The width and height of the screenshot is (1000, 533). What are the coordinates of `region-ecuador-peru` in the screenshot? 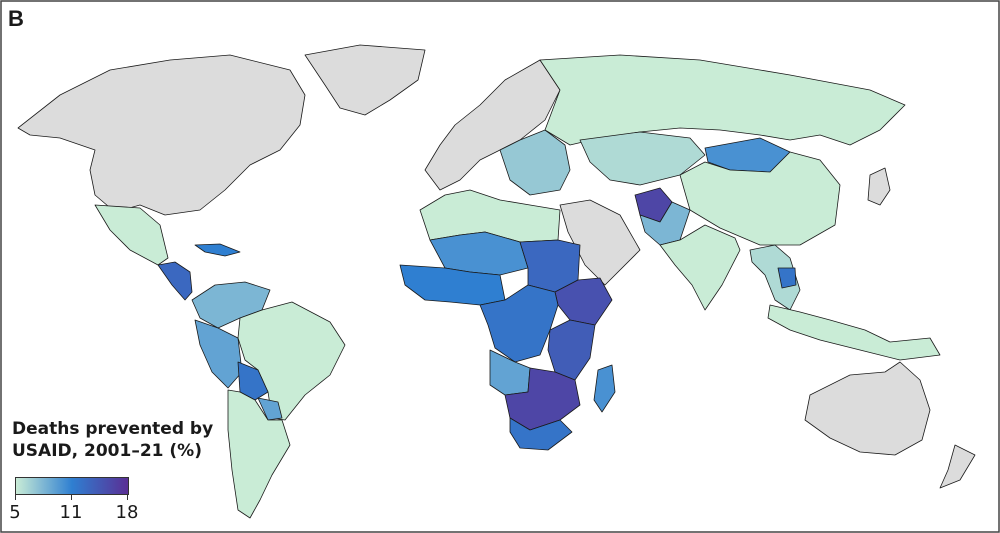 It's located at (218, 354).